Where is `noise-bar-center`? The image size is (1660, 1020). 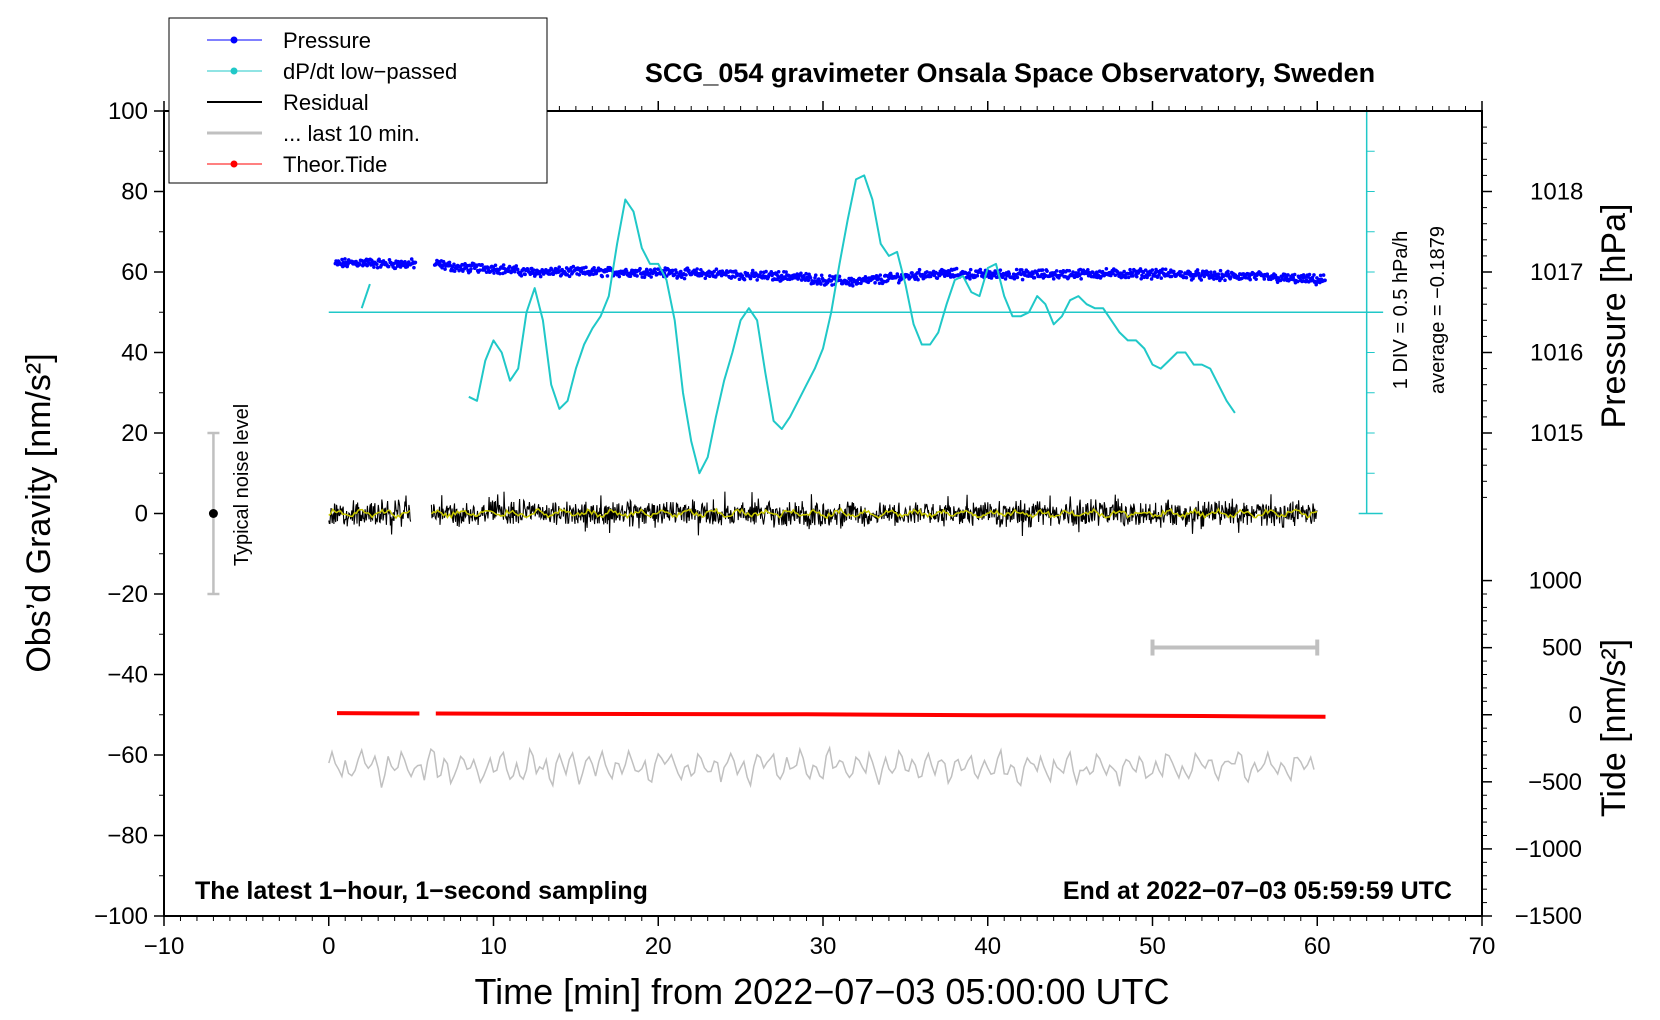 noise-bar-center is located at coordinates (213, 513).